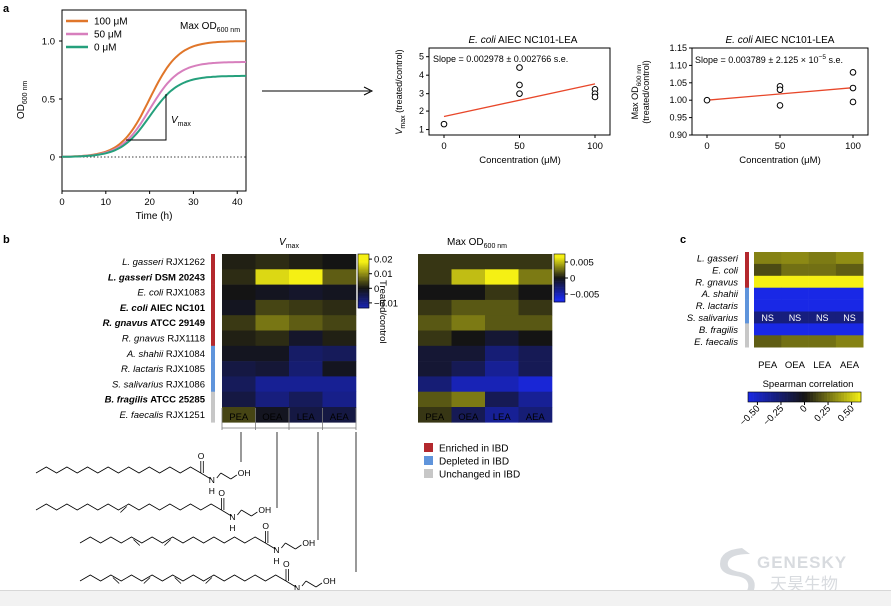 This screenshot has width=891, height=606. Describe the element at coordinates (520, 160) in the screenshot. I see `reg1-xlabel: Concentration (μM)` at that location.